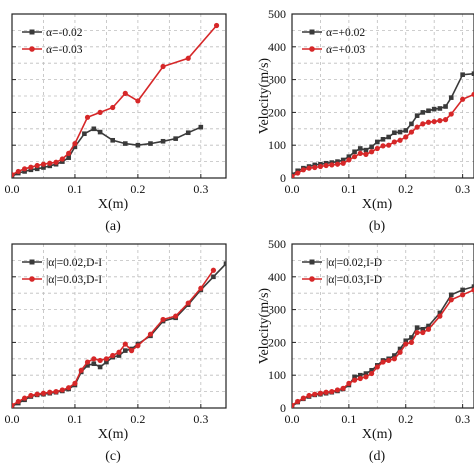 The height and width of the screenshot is (474, 474). I want to click on panel-label: (d), so click(377, 456).